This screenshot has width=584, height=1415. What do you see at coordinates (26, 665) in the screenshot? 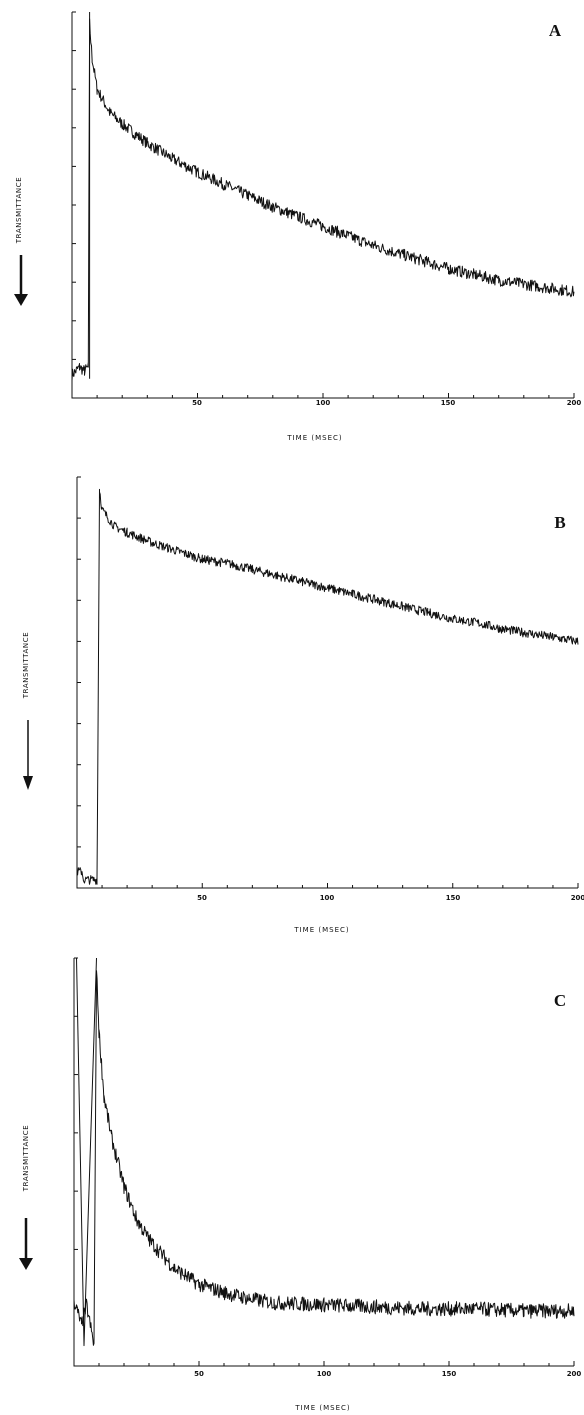
I see `panel-b-y-axis-label: TRANSMITTANCE` at bounding box center [26, 665].